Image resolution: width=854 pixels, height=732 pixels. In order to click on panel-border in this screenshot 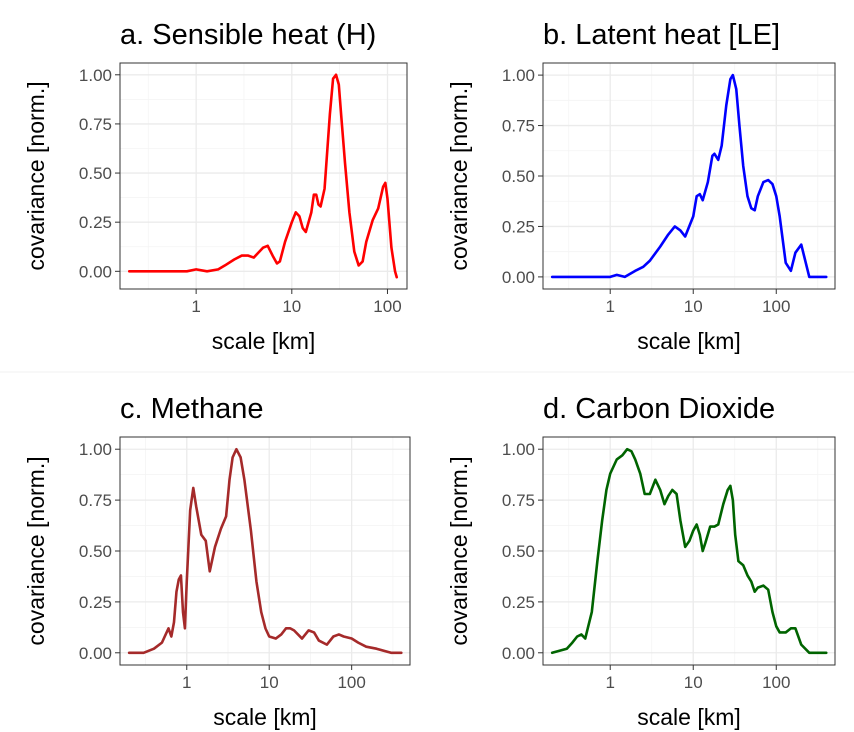, I will do `click(263, 176)`.